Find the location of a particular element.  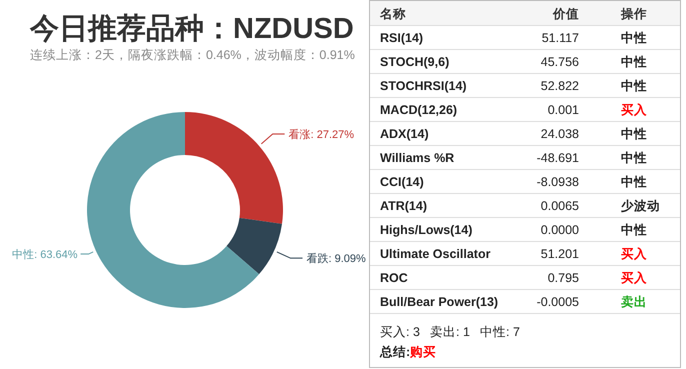

chart-subtitle: 连续上涨：2天，隔夜涨跌幅：0.46%，波动幅度：0.91% is located at coordinates (192, 54).